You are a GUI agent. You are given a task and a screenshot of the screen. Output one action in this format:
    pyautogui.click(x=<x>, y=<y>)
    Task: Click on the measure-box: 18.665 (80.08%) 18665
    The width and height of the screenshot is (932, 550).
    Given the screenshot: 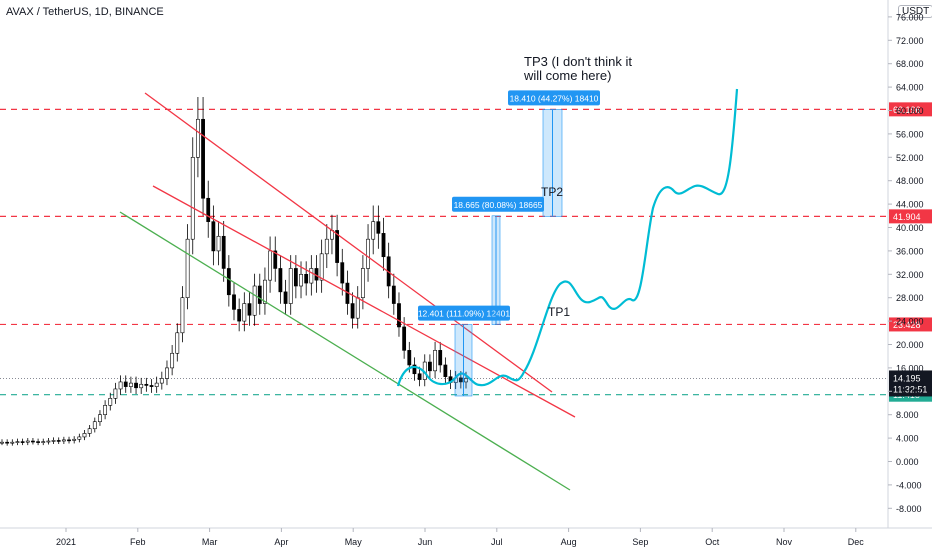 What is the action you would take?
    pyautogui.click(x=498, y=260)
    